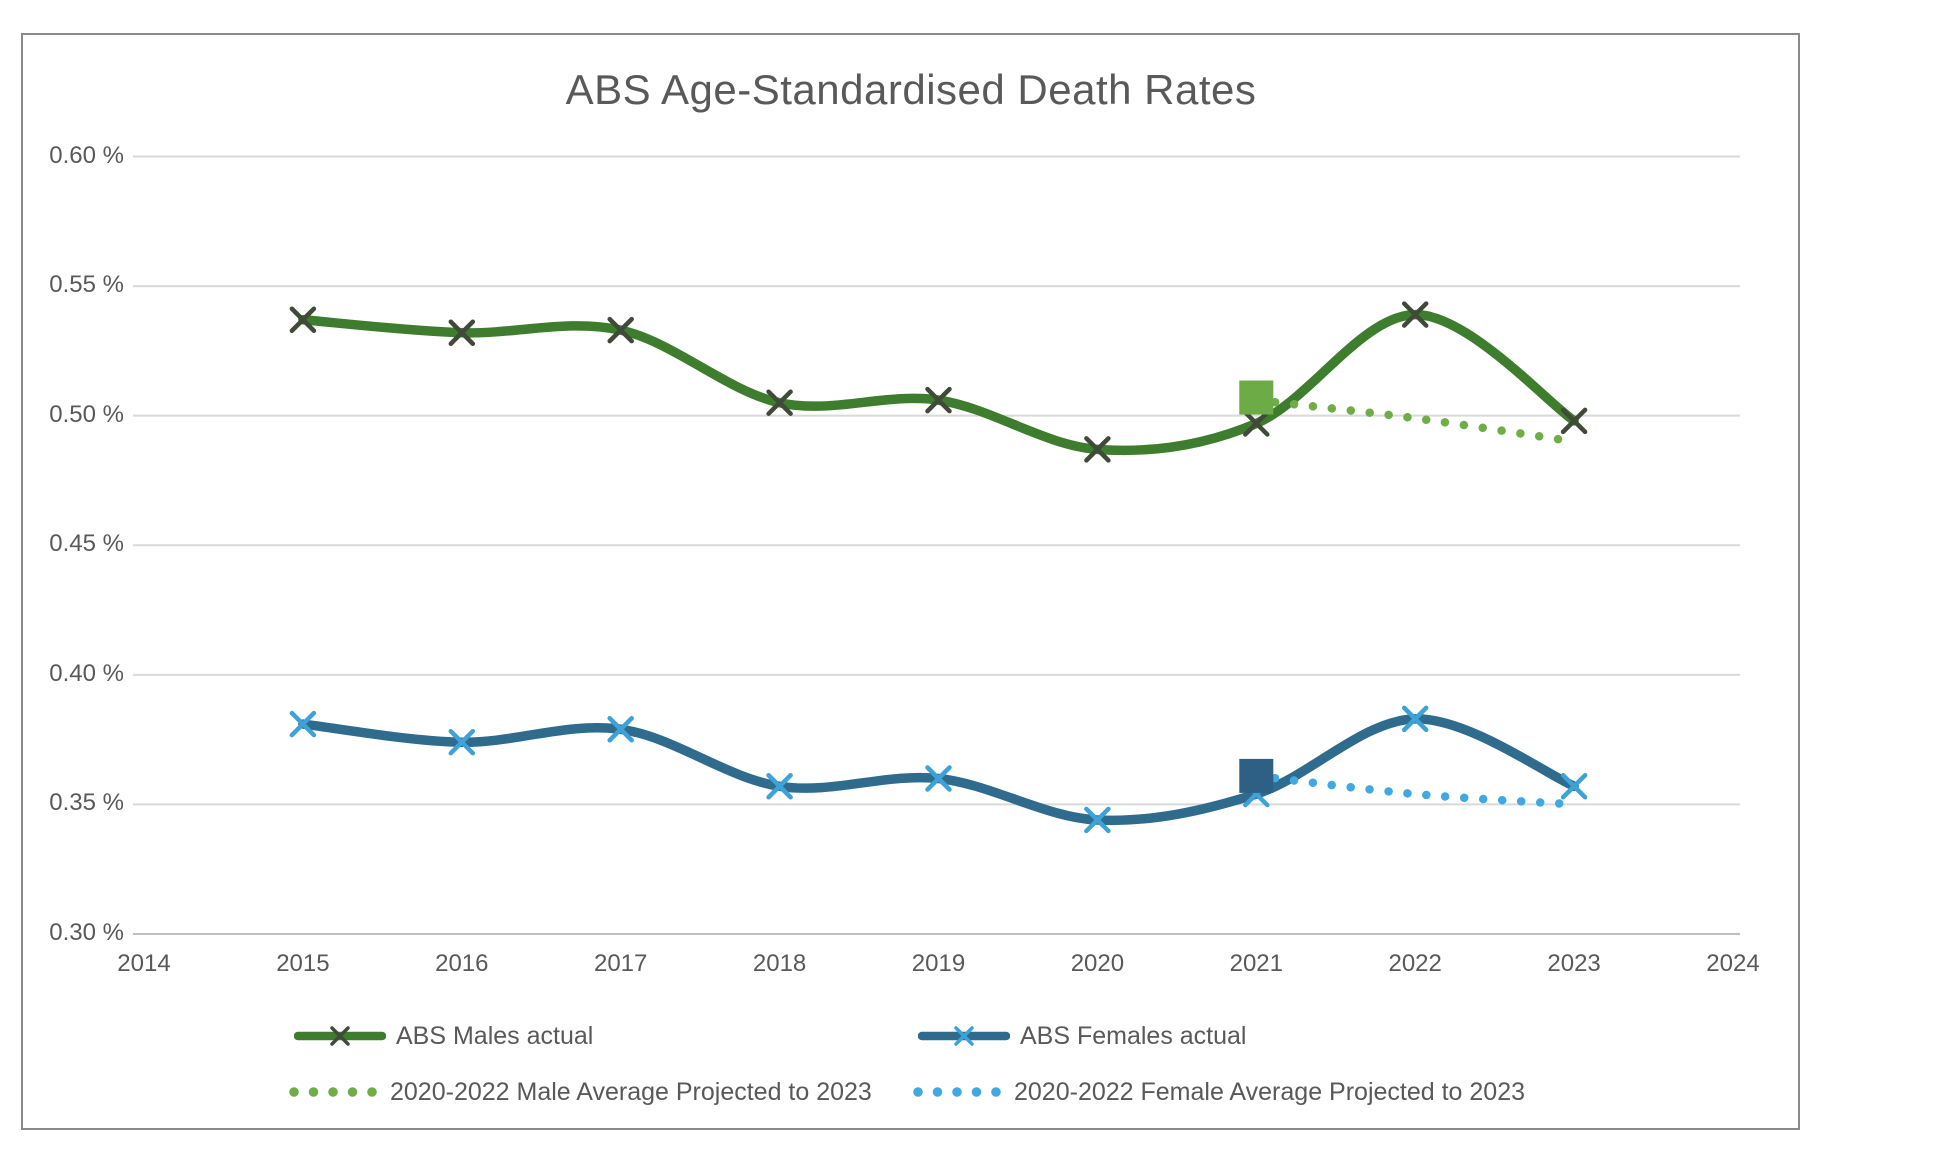 This screenshot has height=1174, width=1938. What do you see at coordinates (1415, 790) in the screenshot?
I see `series-2020-2022-female-average-projected-to-2023` at bounding box center [1415, 790].